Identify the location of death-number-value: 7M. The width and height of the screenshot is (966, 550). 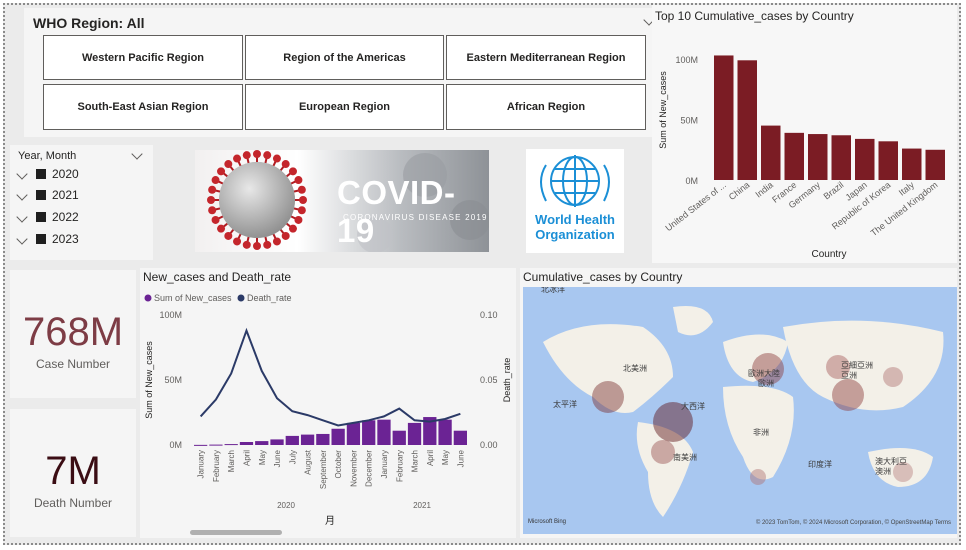
(73, 471).